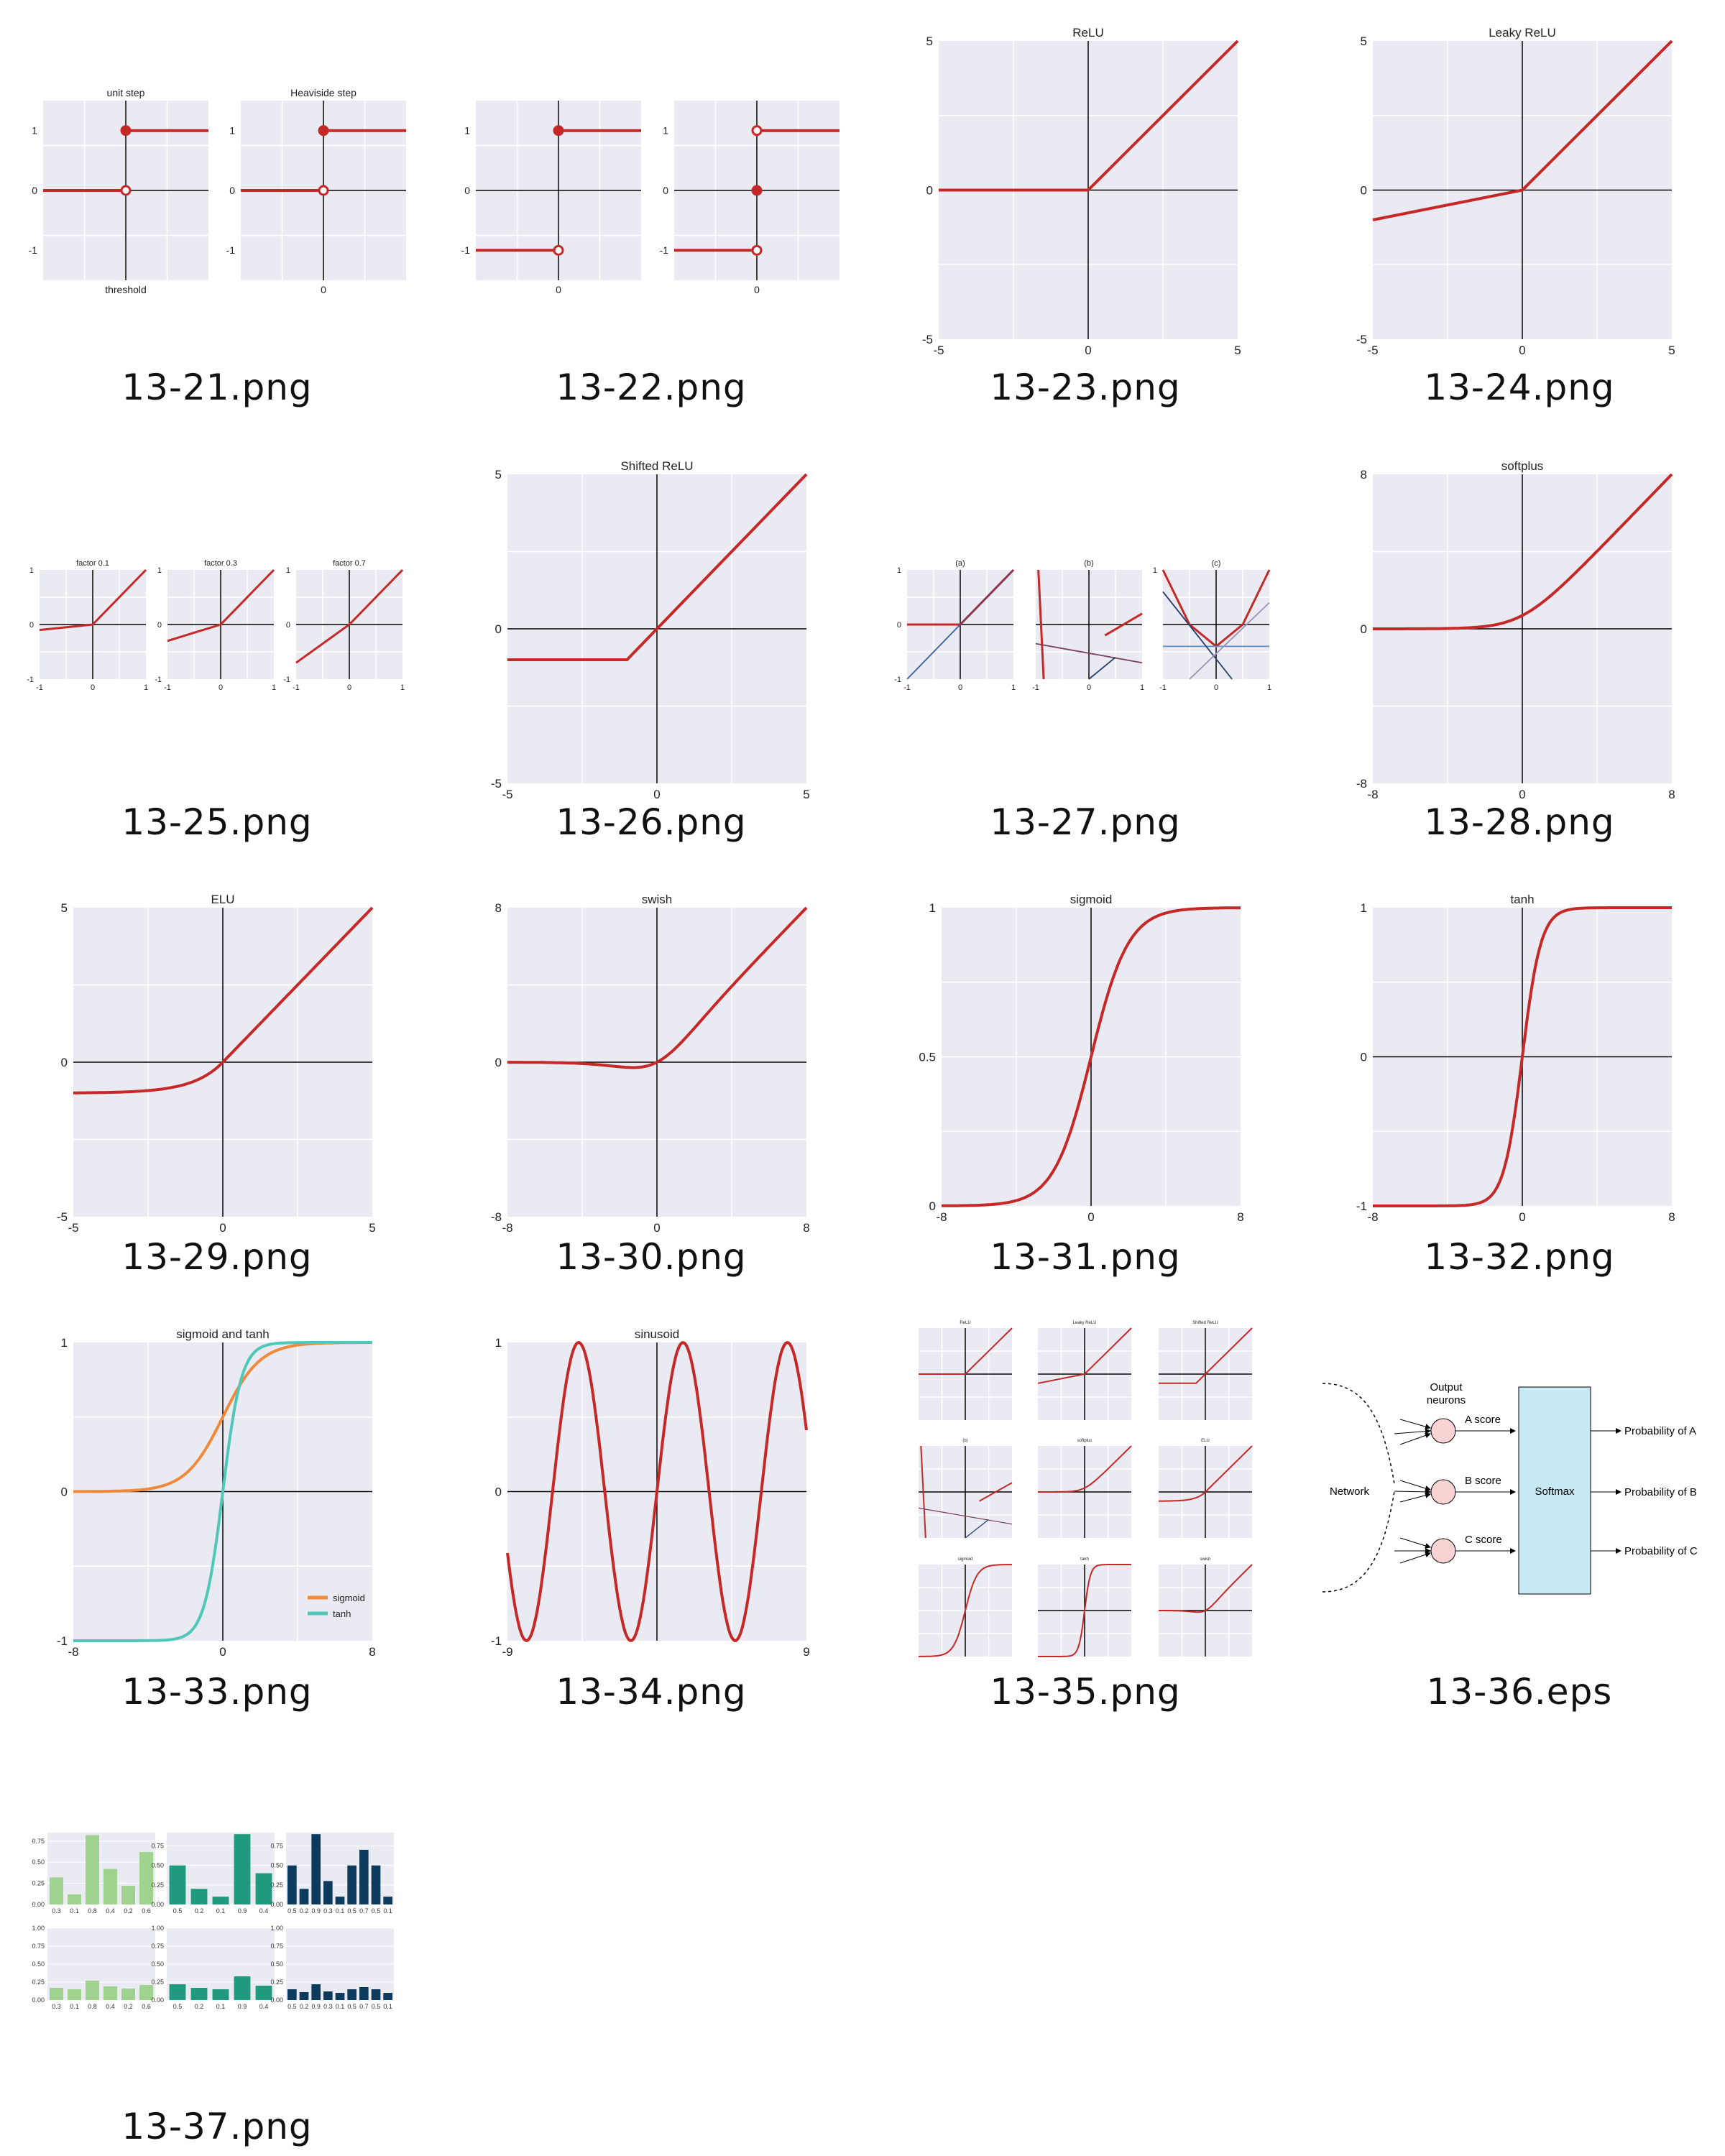 The width and height of the screenshot is (1725, 2156). I want to click on network-label: Network, so click(1350, 1492).